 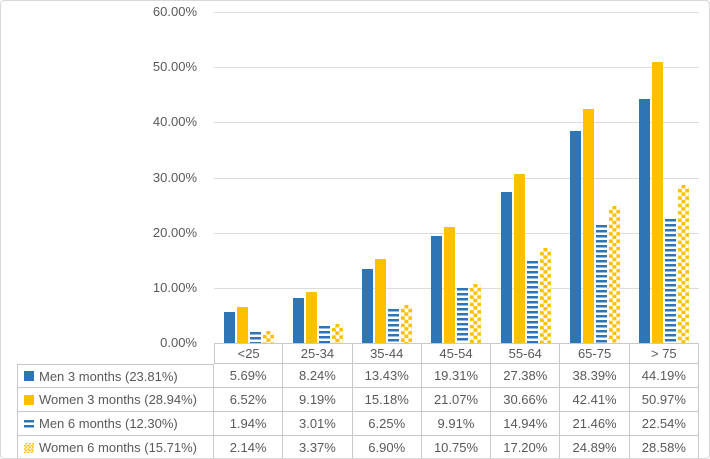 I want to click on category-header-cell: > 75, so click(x=664, y=353).